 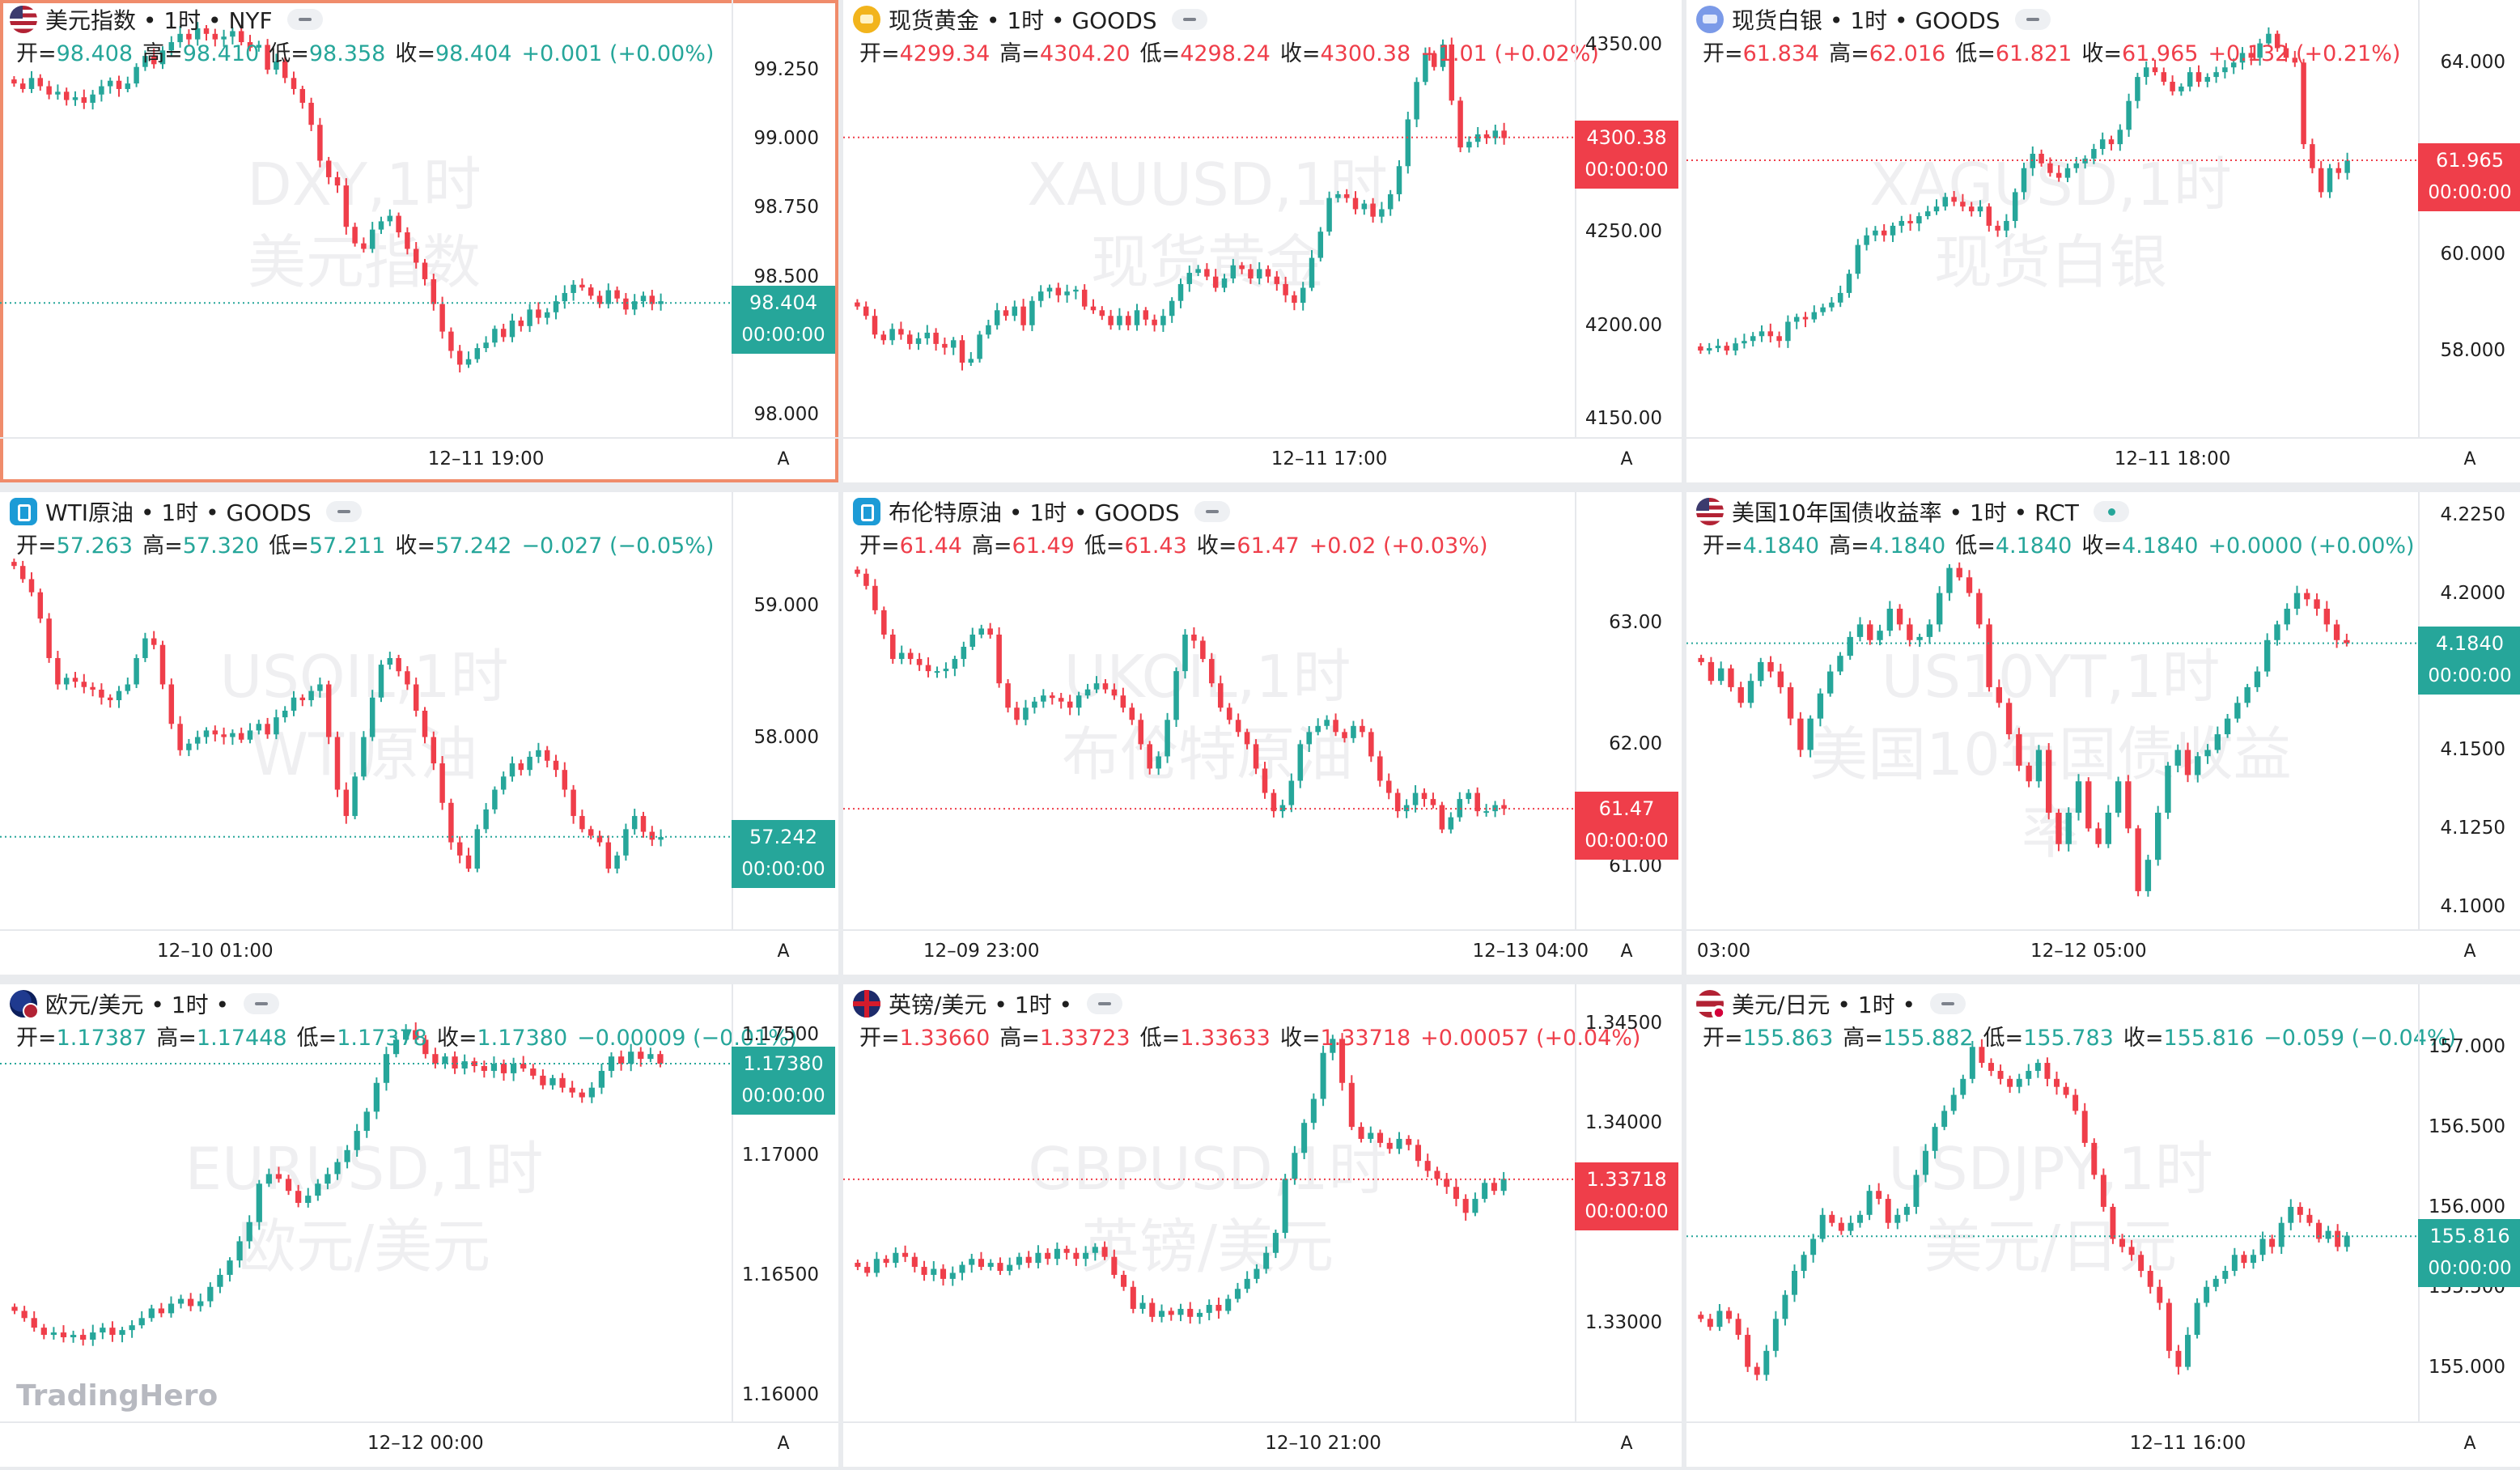 What do you see at coordinates (1531, 951) in the screenshot?
I see `time-tick-label: 12–13 04:00` at bounding box center [1531, 951].